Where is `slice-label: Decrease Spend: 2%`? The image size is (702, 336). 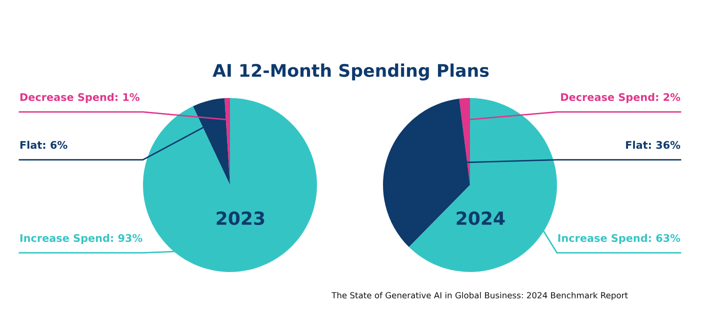 slice-label: Decrease Spend: 2% is located at coordinates (620, 98).